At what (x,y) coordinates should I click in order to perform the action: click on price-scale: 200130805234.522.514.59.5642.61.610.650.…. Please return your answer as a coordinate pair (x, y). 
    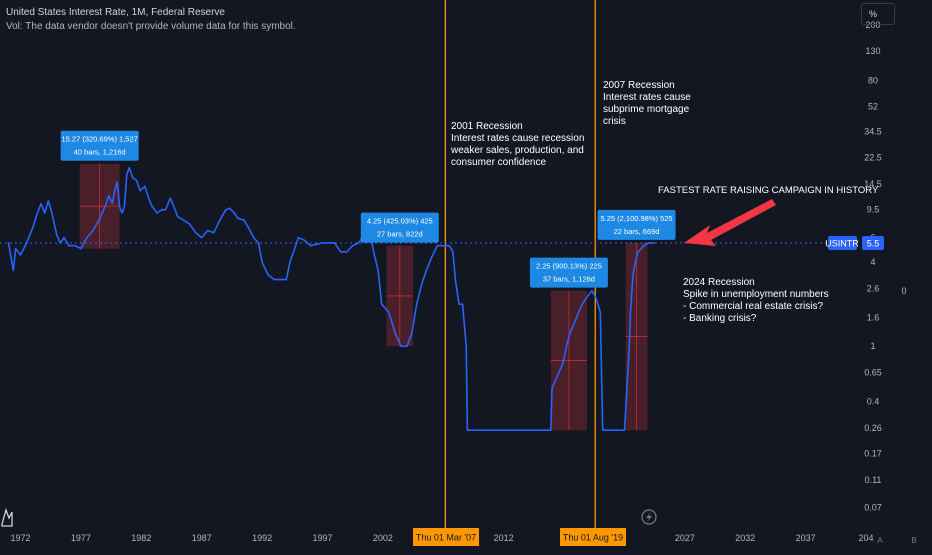
    Looking at the image, I should click on (873, 266).